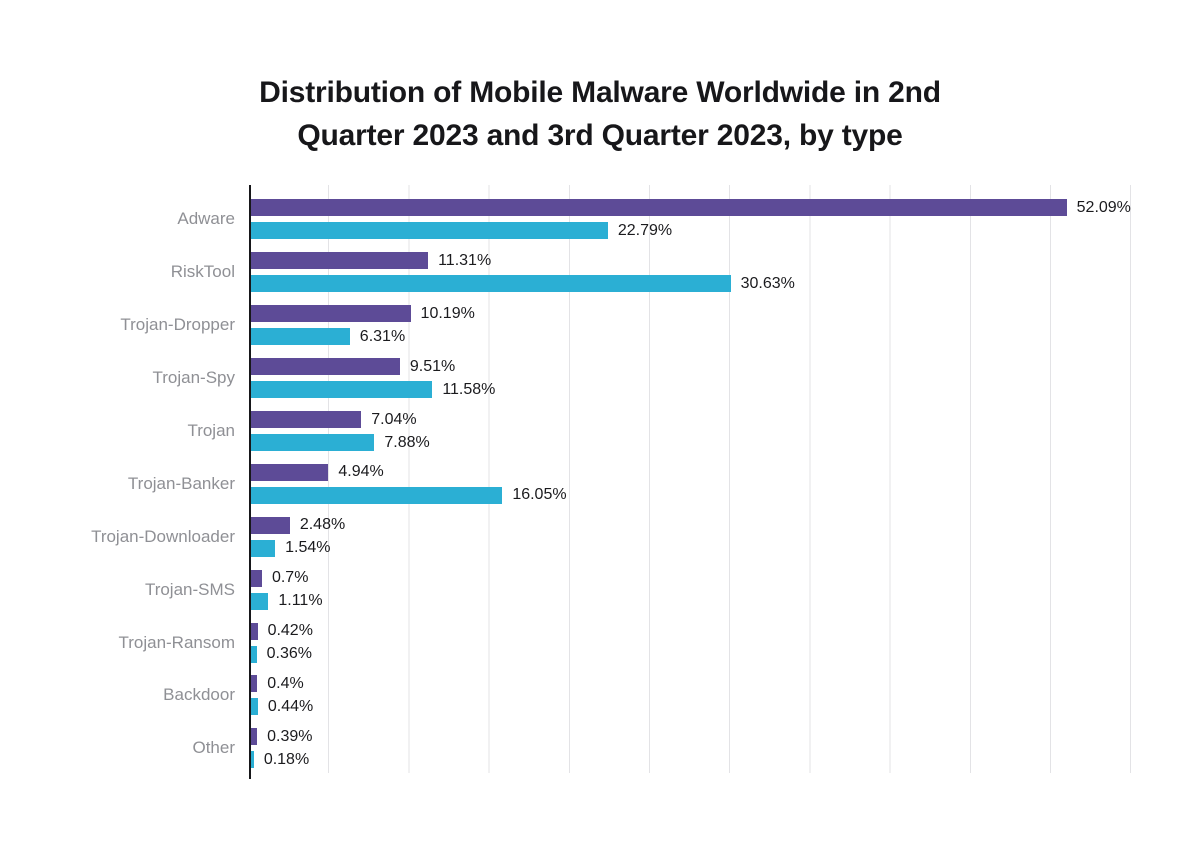 This screenshot has width=1200, height=844. What do you see at coordinates (691, 389) in the screenshot?
I see `bar-line: 11.58%` at bounding box center [691, 389].